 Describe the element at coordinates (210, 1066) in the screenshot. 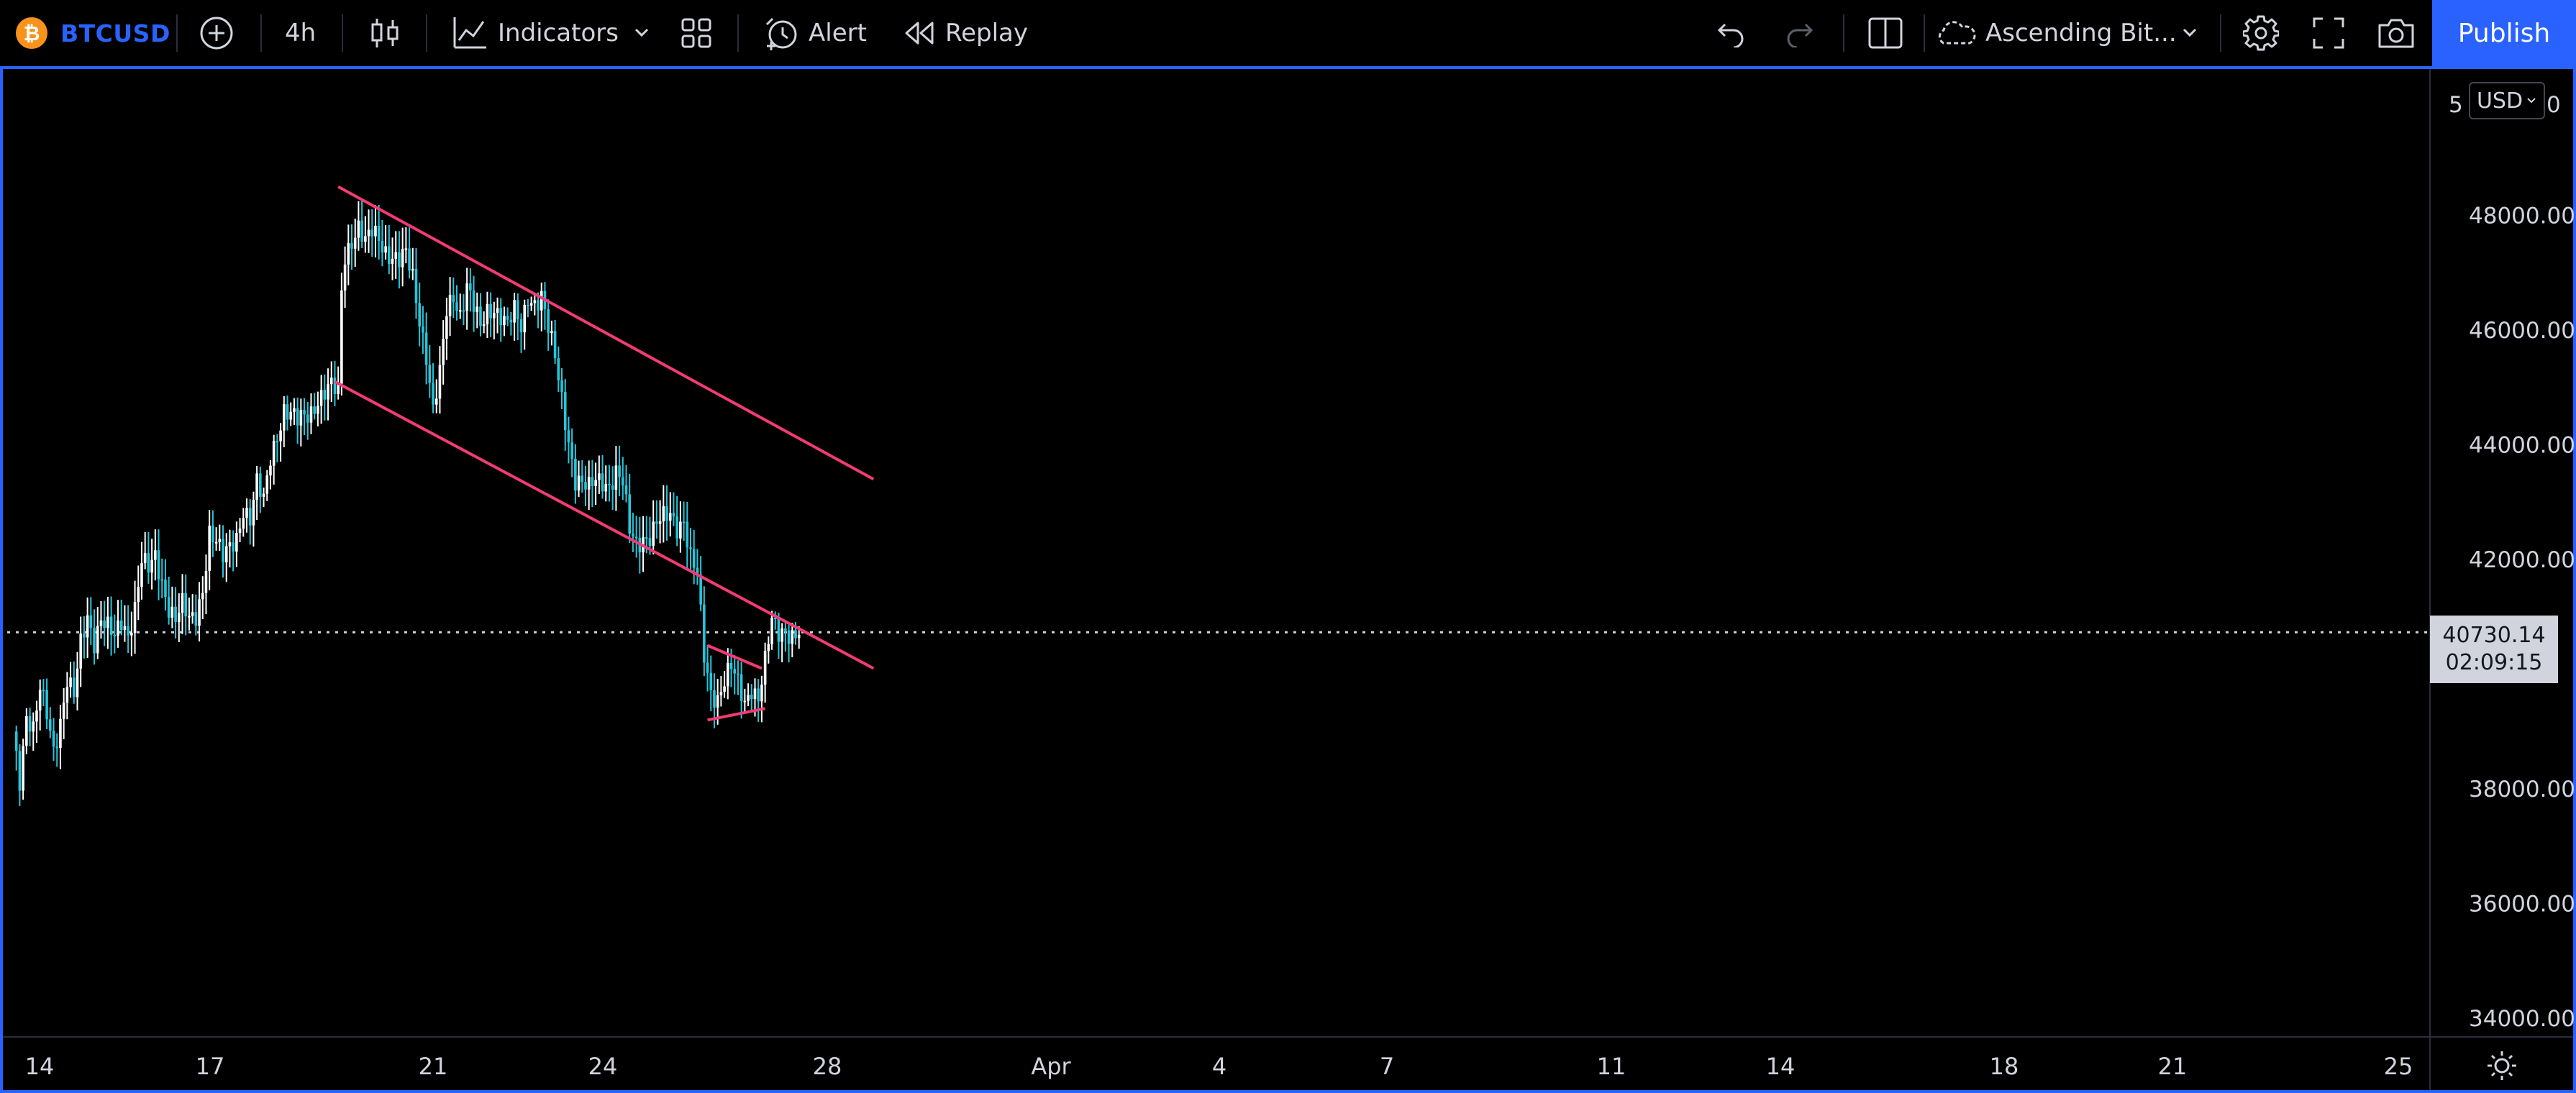

I see `time-tick-label: 17` at that location.